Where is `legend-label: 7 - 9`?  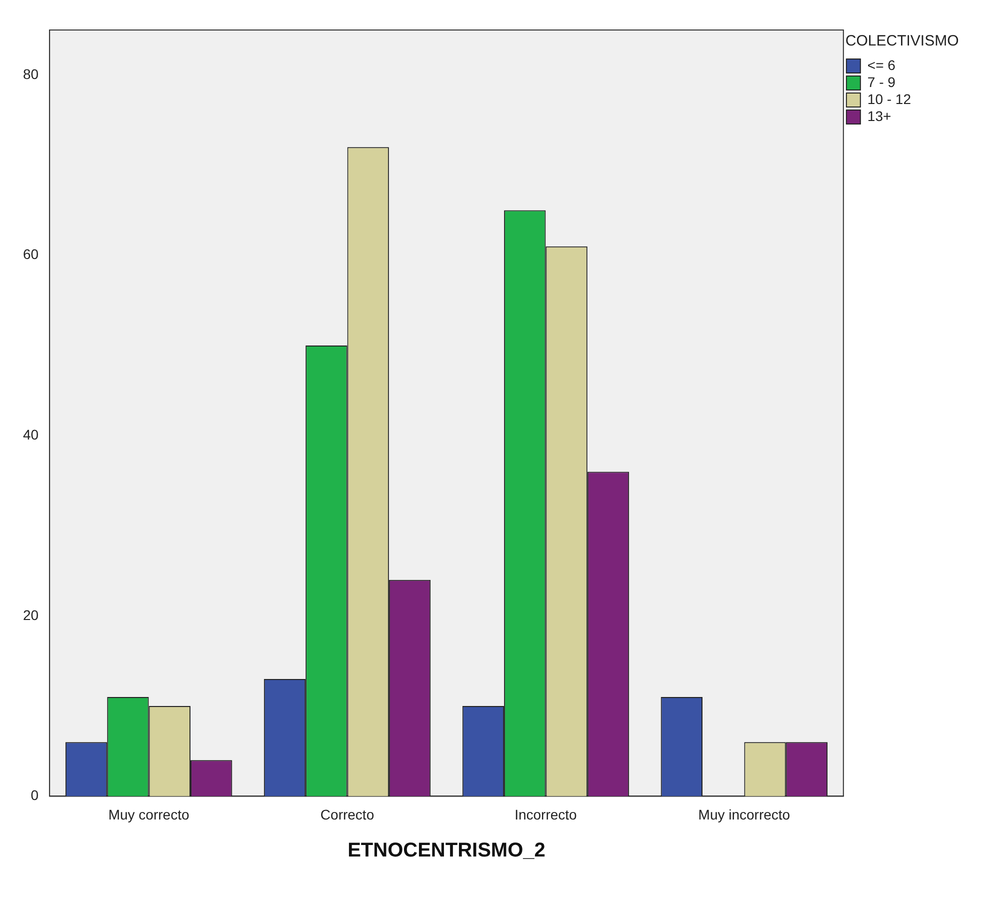
legend-label: 7 - 9 is located at coordinates (881, 82).